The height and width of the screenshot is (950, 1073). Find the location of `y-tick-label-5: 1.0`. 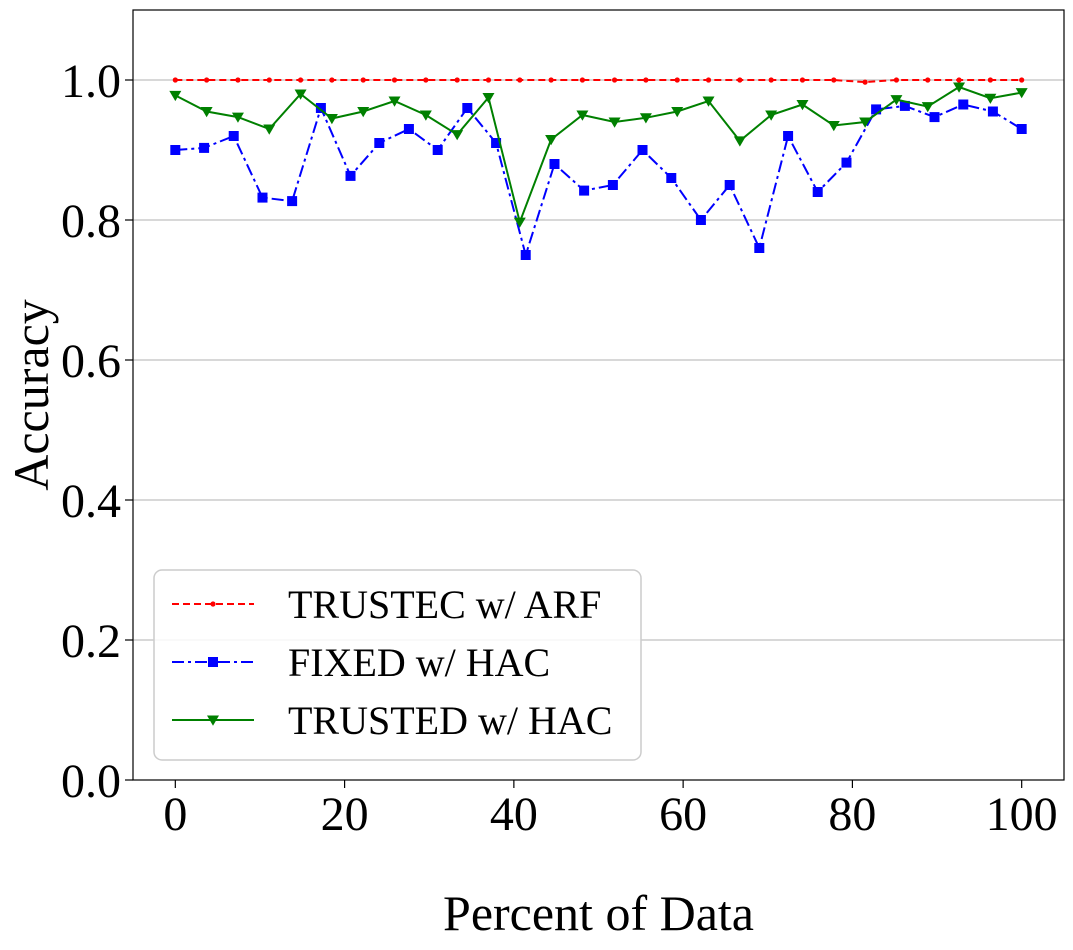

y-tick-label-5: 1.0 is located at coordinates (91, 81).